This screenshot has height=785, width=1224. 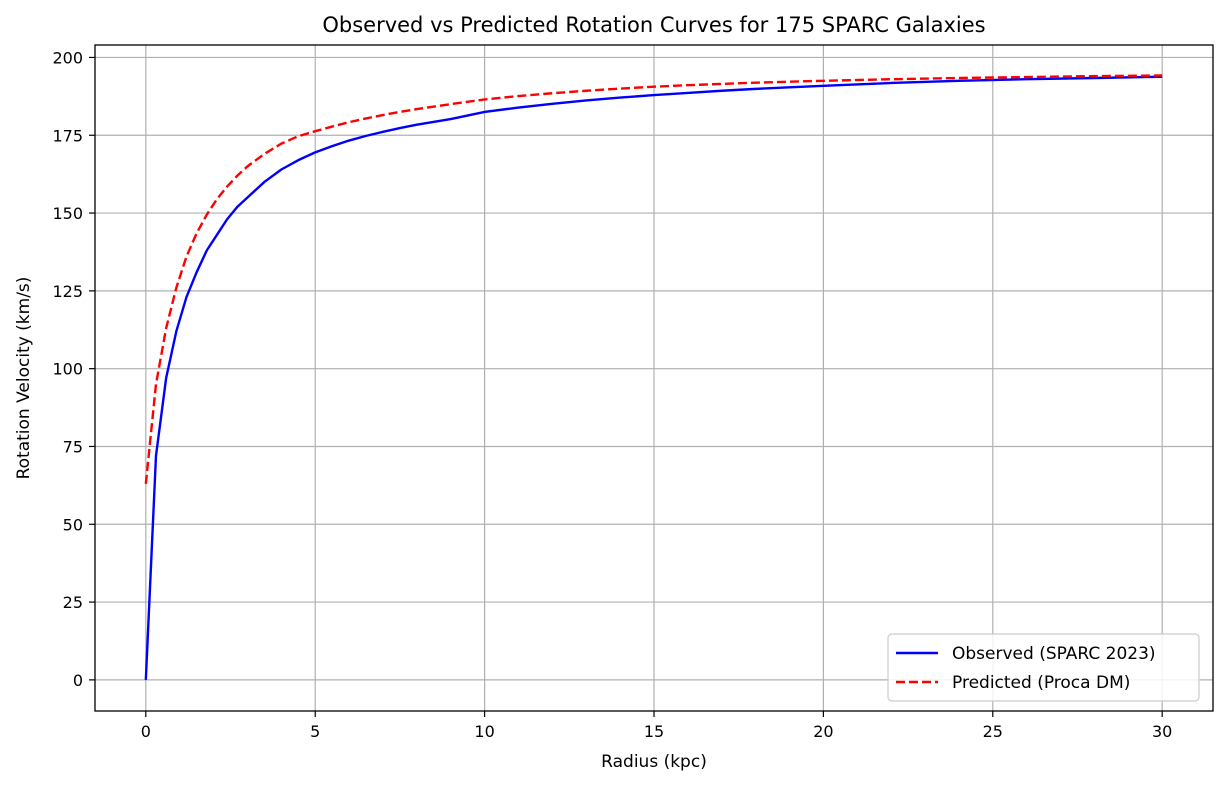 I want to click on x-tick-label: 30, so click(x=1162, y=731).